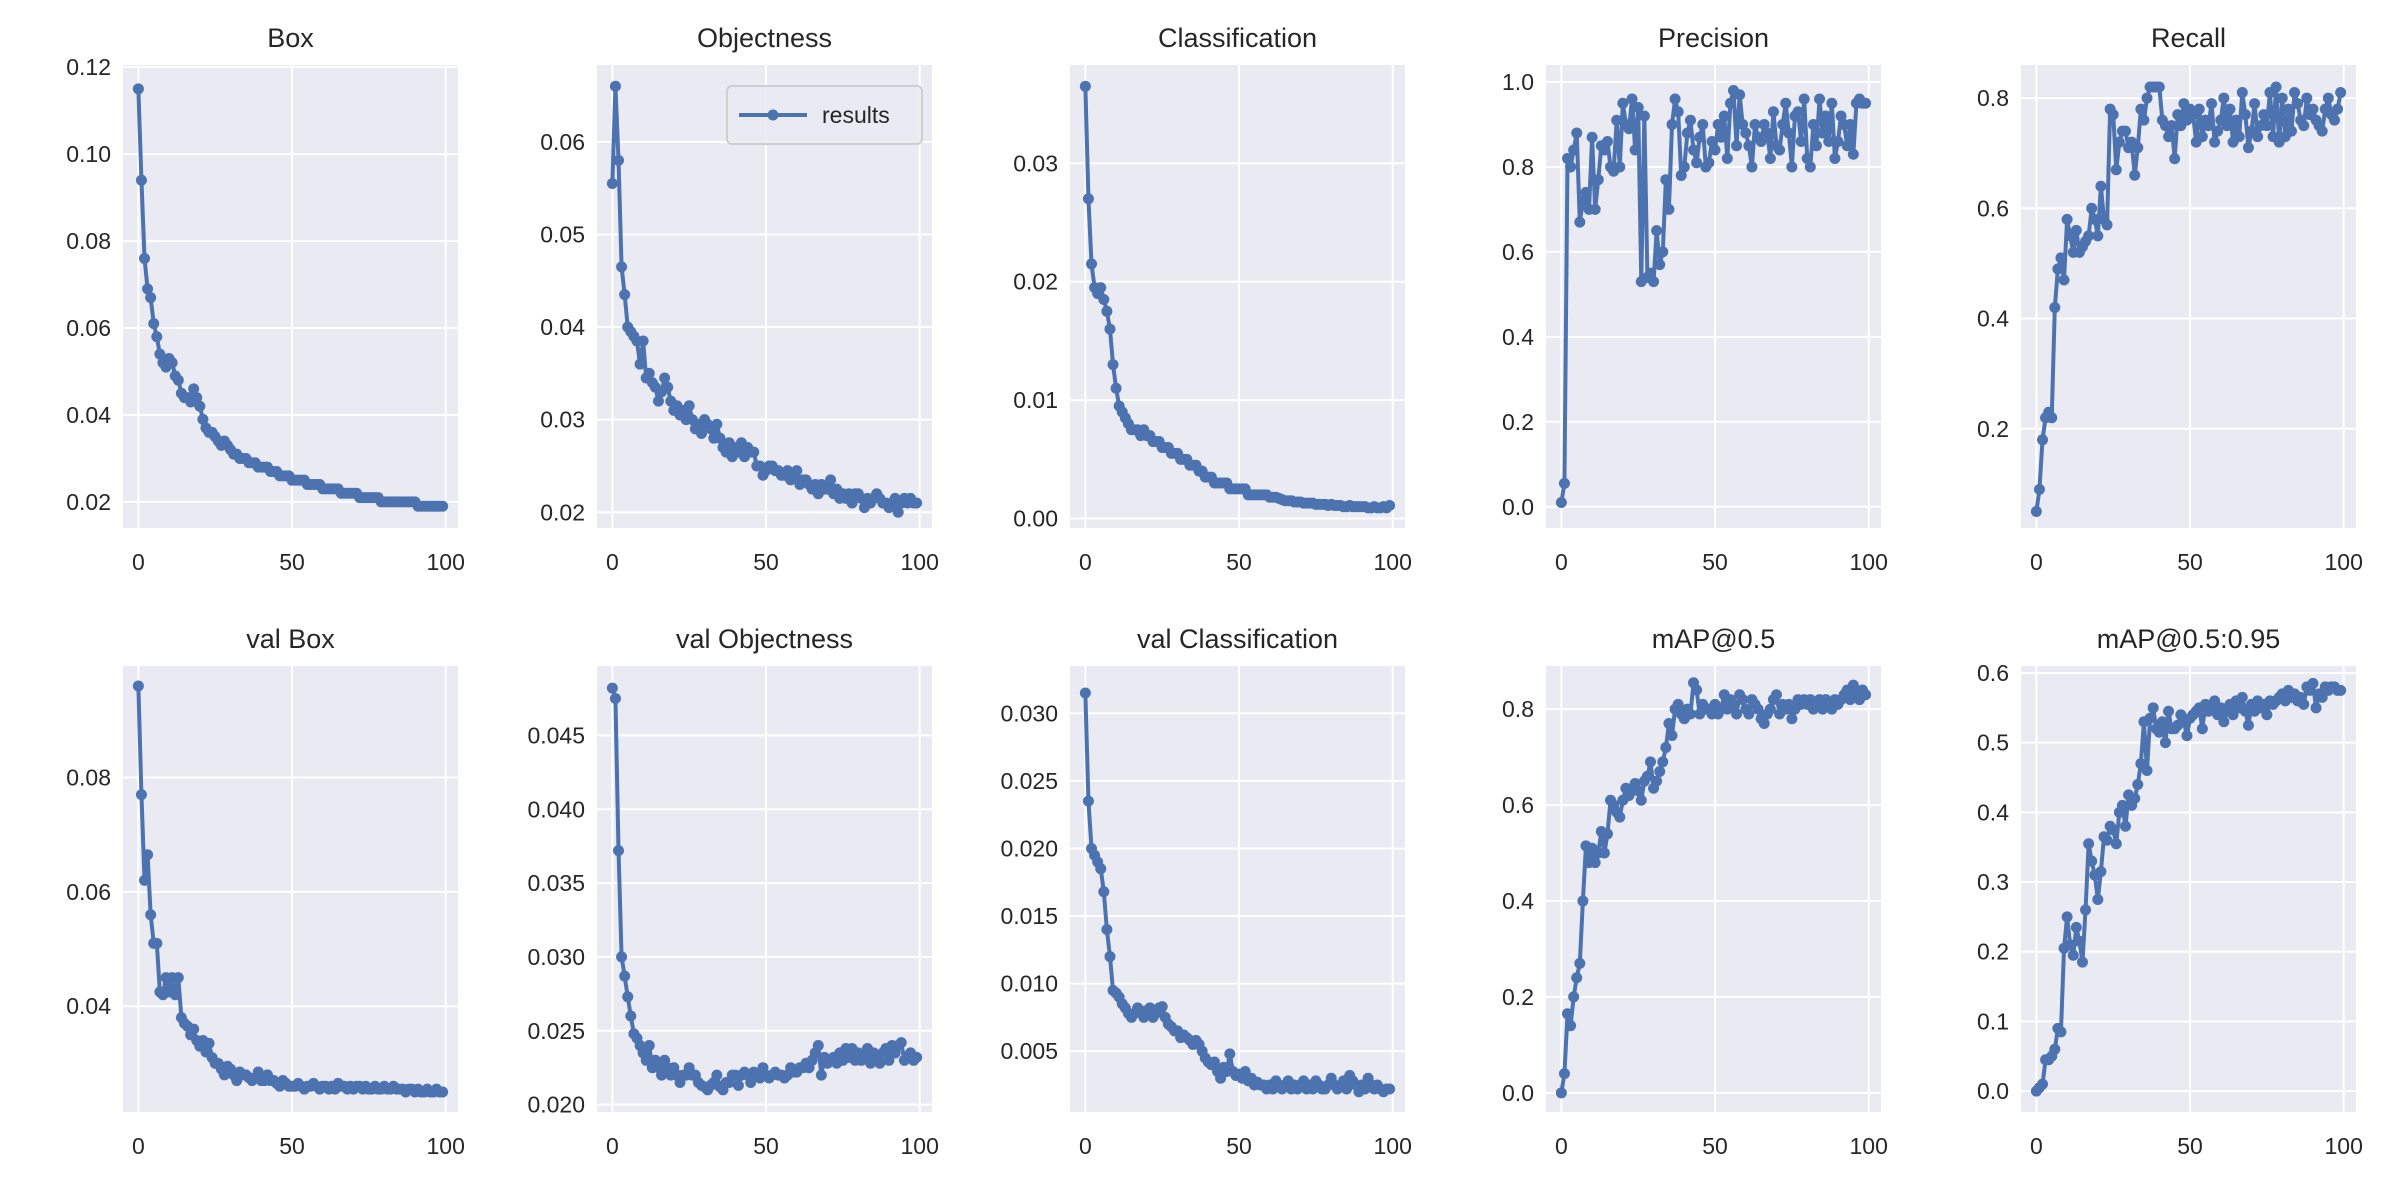  I want to click on y-tick-label: 0.5, so click(1993, 743).